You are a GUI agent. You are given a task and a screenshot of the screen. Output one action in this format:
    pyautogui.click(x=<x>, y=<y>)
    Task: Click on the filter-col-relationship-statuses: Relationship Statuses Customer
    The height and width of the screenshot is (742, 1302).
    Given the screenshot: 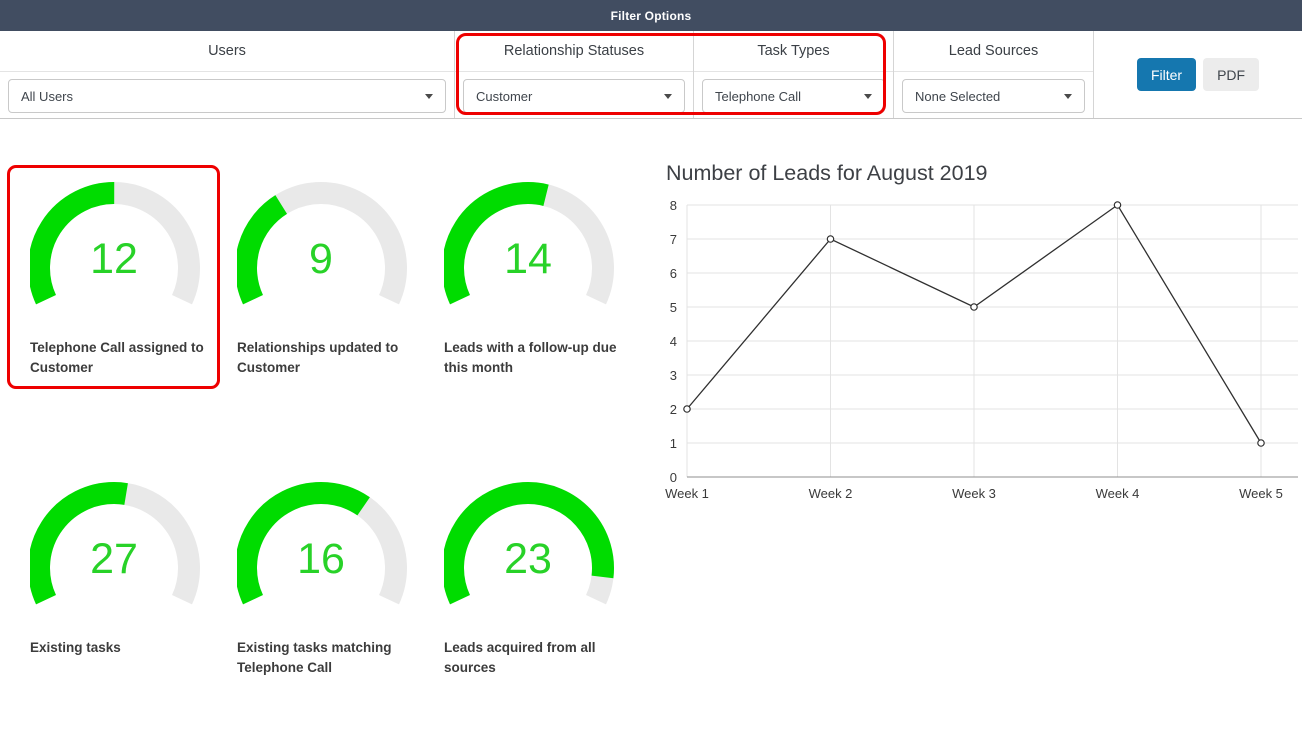 What is the action you would take?
    pyautogui.click(x=574, y=74)
    